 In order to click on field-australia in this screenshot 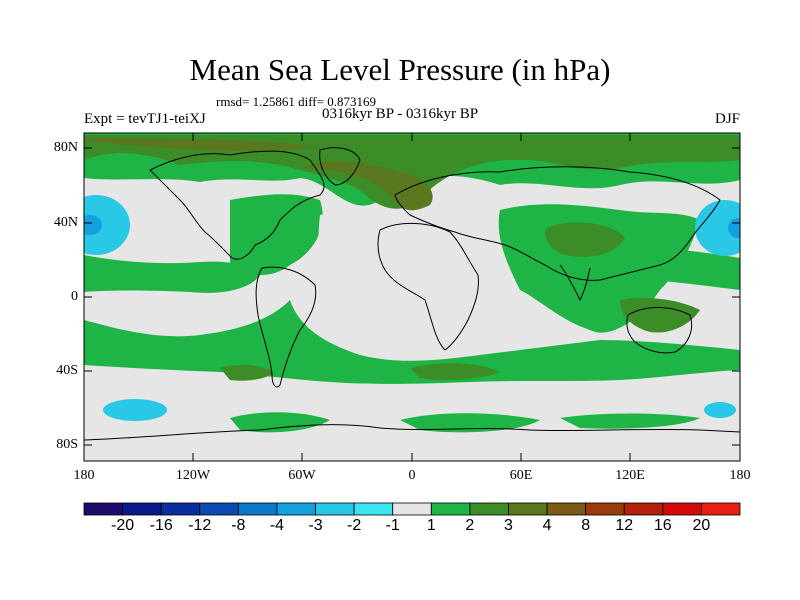, I will do `click(660, 315)`.